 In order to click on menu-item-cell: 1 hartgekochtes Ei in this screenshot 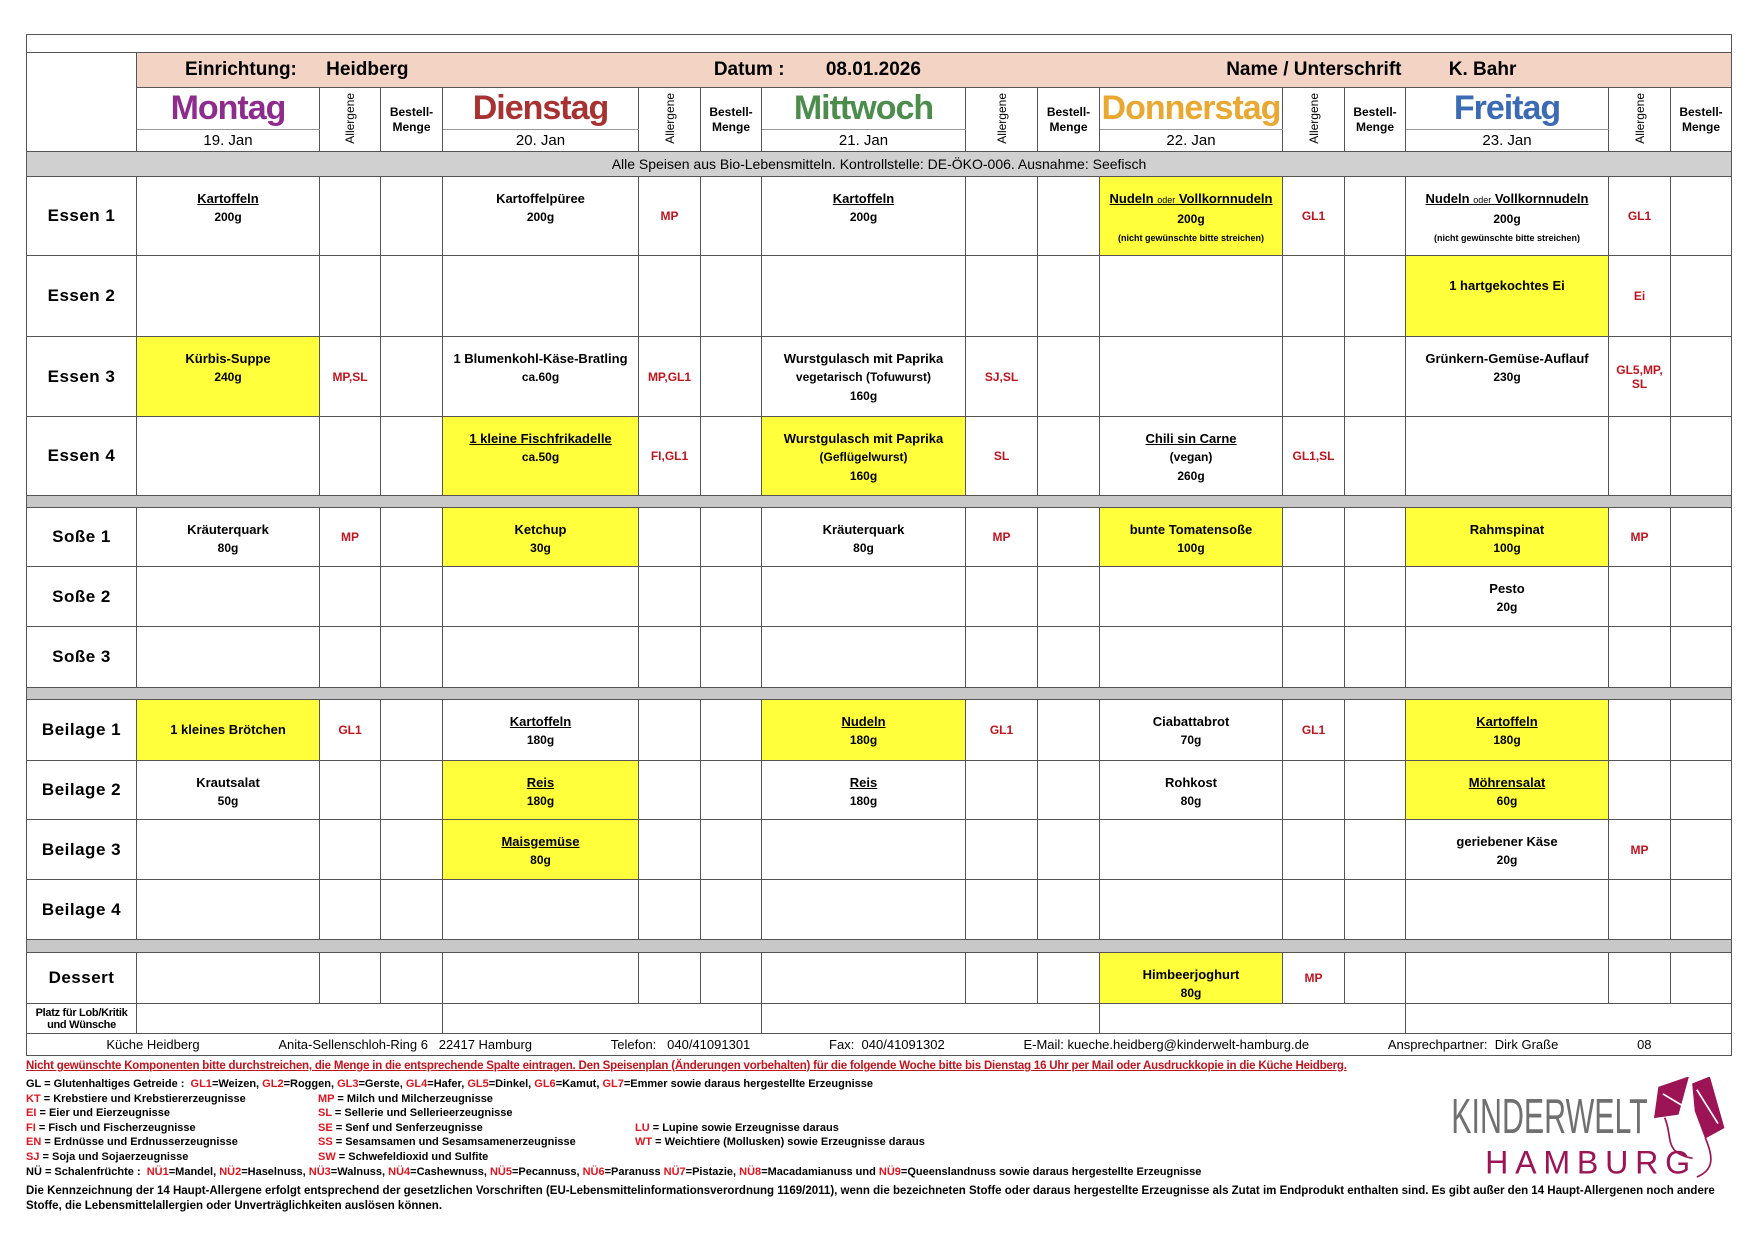, I will do `click(1507, 296)`.